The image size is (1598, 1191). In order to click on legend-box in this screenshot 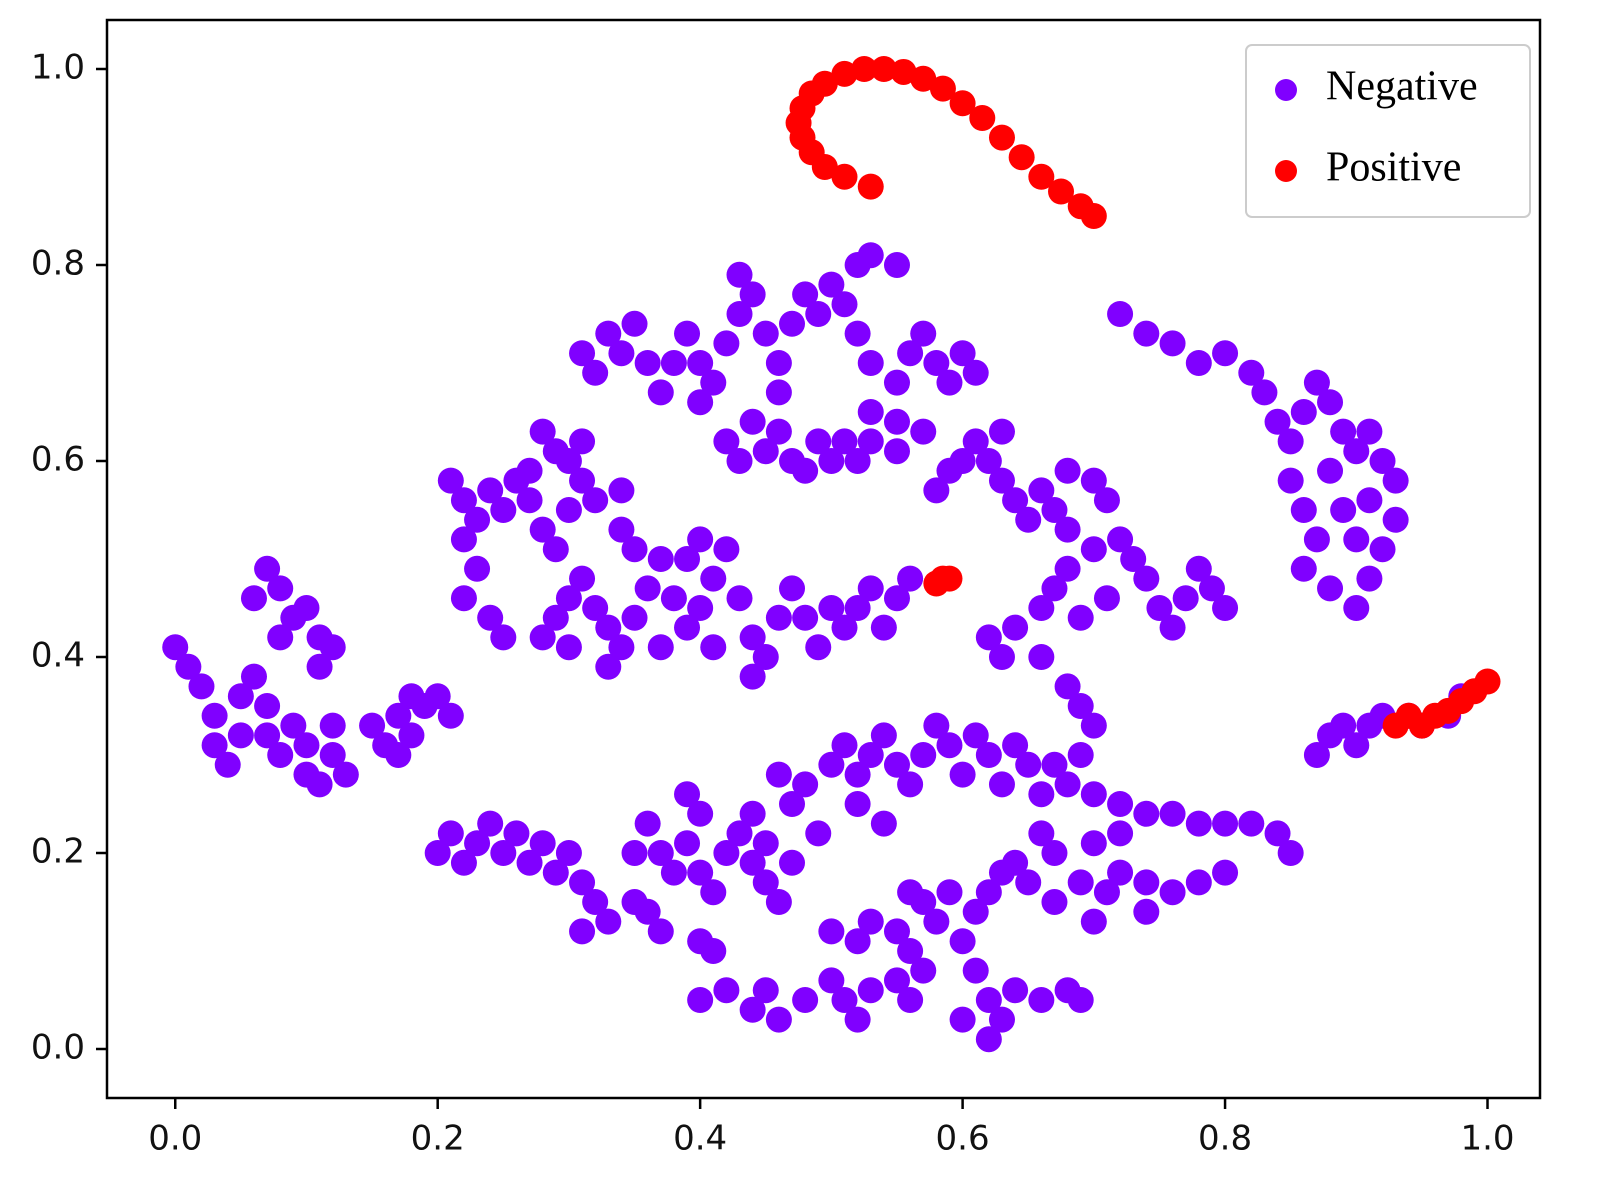, I will do `click(1388, 131)`.